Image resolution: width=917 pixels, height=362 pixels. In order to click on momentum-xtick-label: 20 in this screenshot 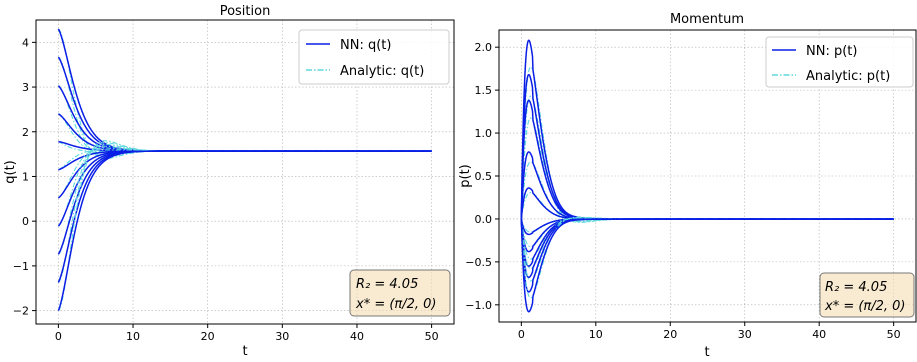, I will do `click(670, 334)`.